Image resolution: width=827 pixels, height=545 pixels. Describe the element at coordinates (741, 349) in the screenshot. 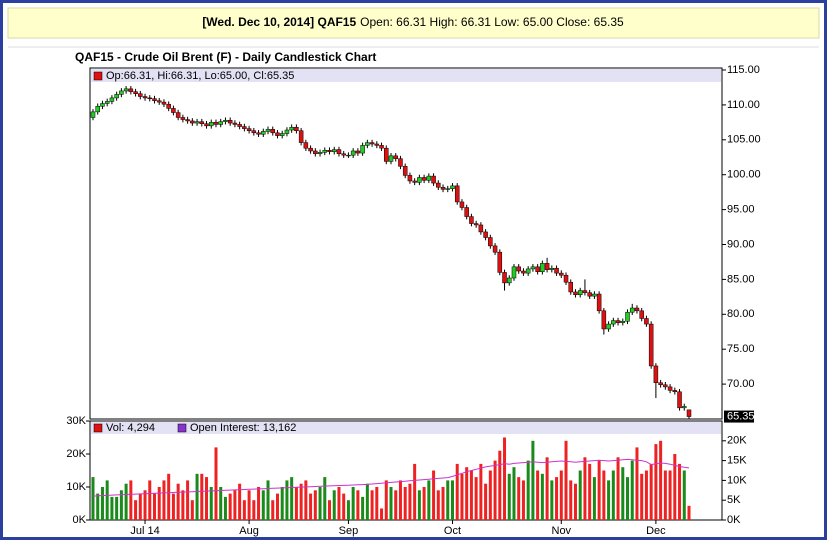

I see `y-tick-label: 75.00` at that location.